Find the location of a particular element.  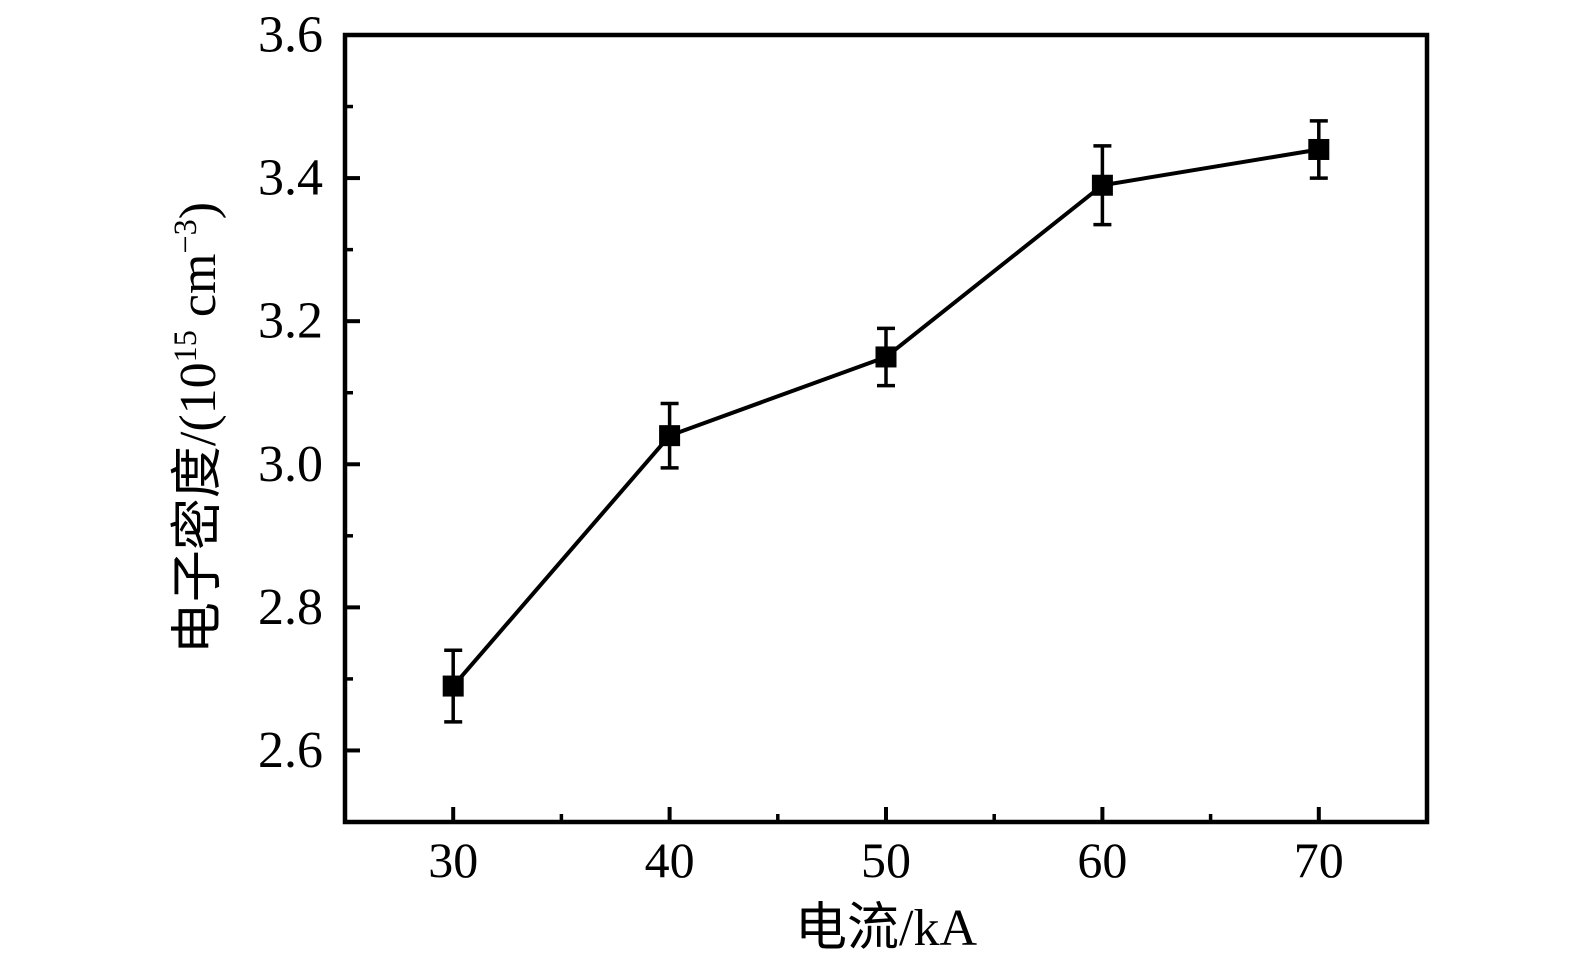

y-axis-title-superscript: 15 is located at coordinates (184, 346).